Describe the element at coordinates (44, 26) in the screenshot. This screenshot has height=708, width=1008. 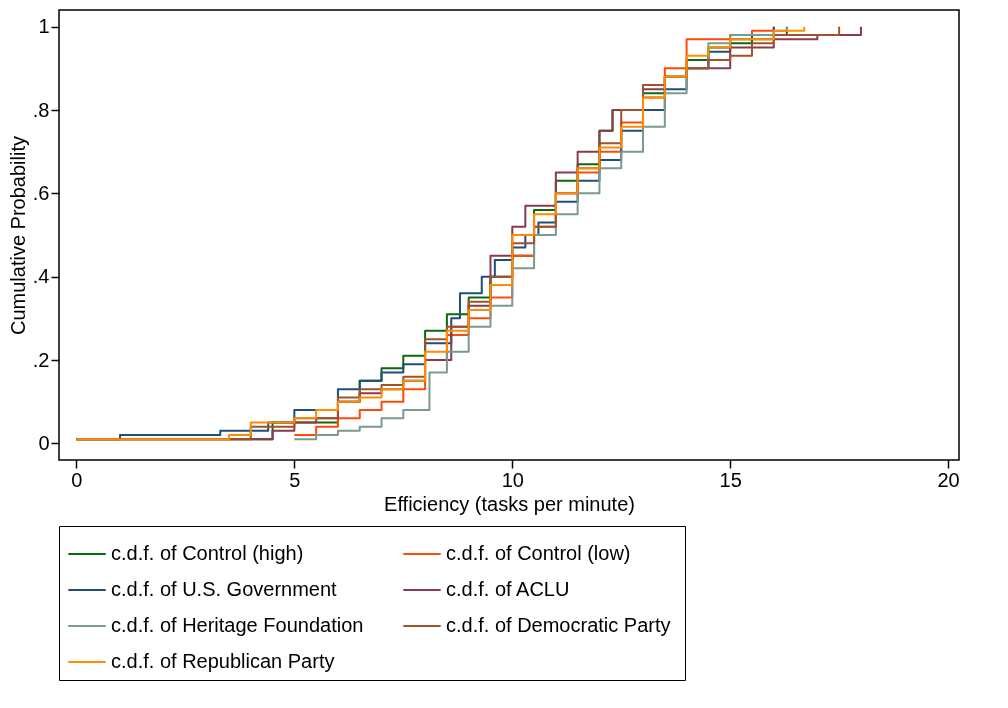
I see `y-tick-label: 1` at that location.